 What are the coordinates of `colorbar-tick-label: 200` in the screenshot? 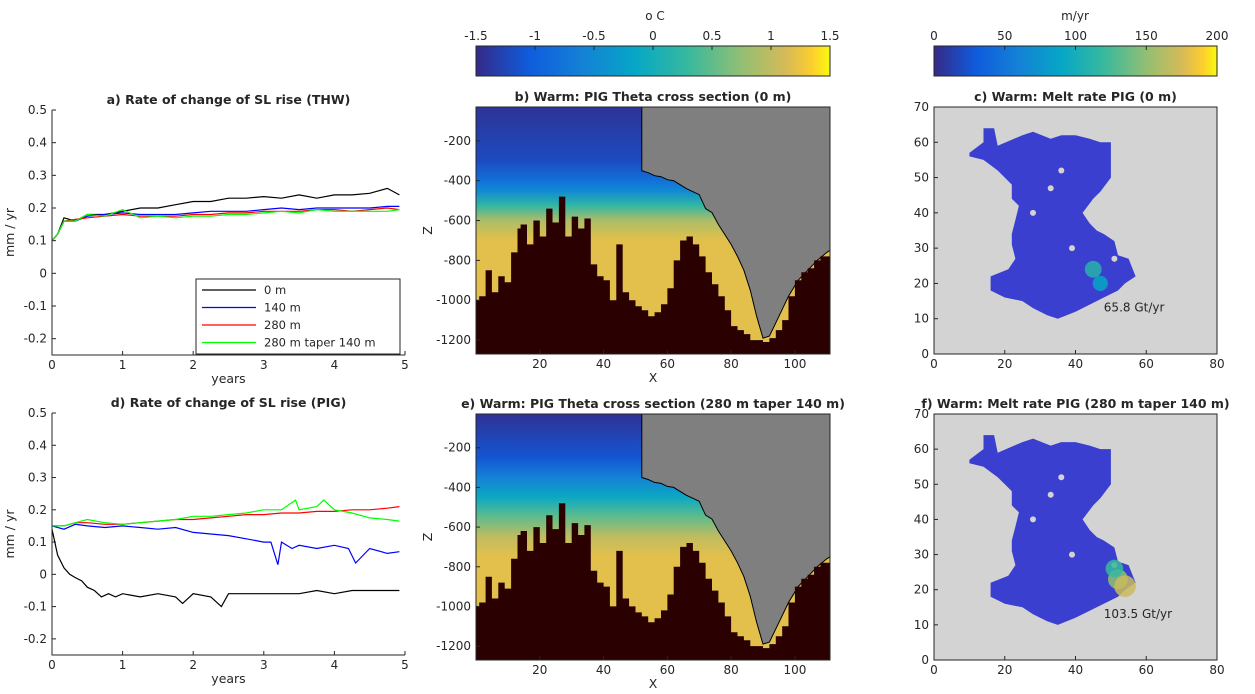 It's located at (1217, 36).